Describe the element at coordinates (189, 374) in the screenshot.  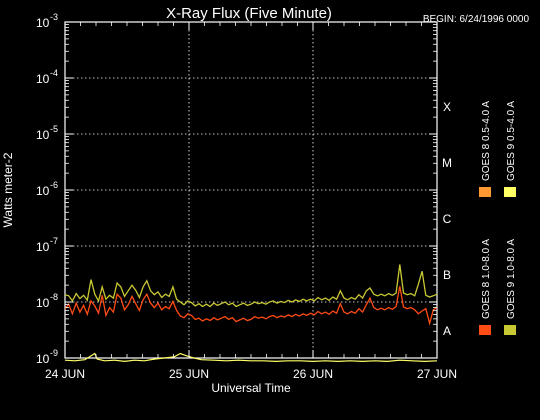
I see `x-tick-label: 25 JUN` at that location.